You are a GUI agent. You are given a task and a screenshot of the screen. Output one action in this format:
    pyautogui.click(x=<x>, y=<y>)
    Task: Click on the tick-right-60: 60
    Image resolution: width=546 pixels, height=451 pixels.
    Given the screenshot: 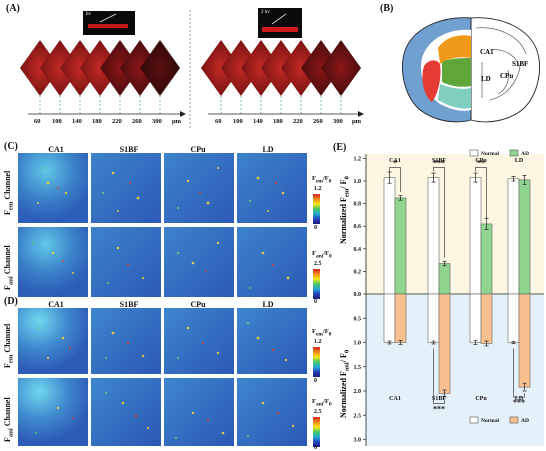 What is the action you would take?
    pyautogui.click(x=218, y=121)
    